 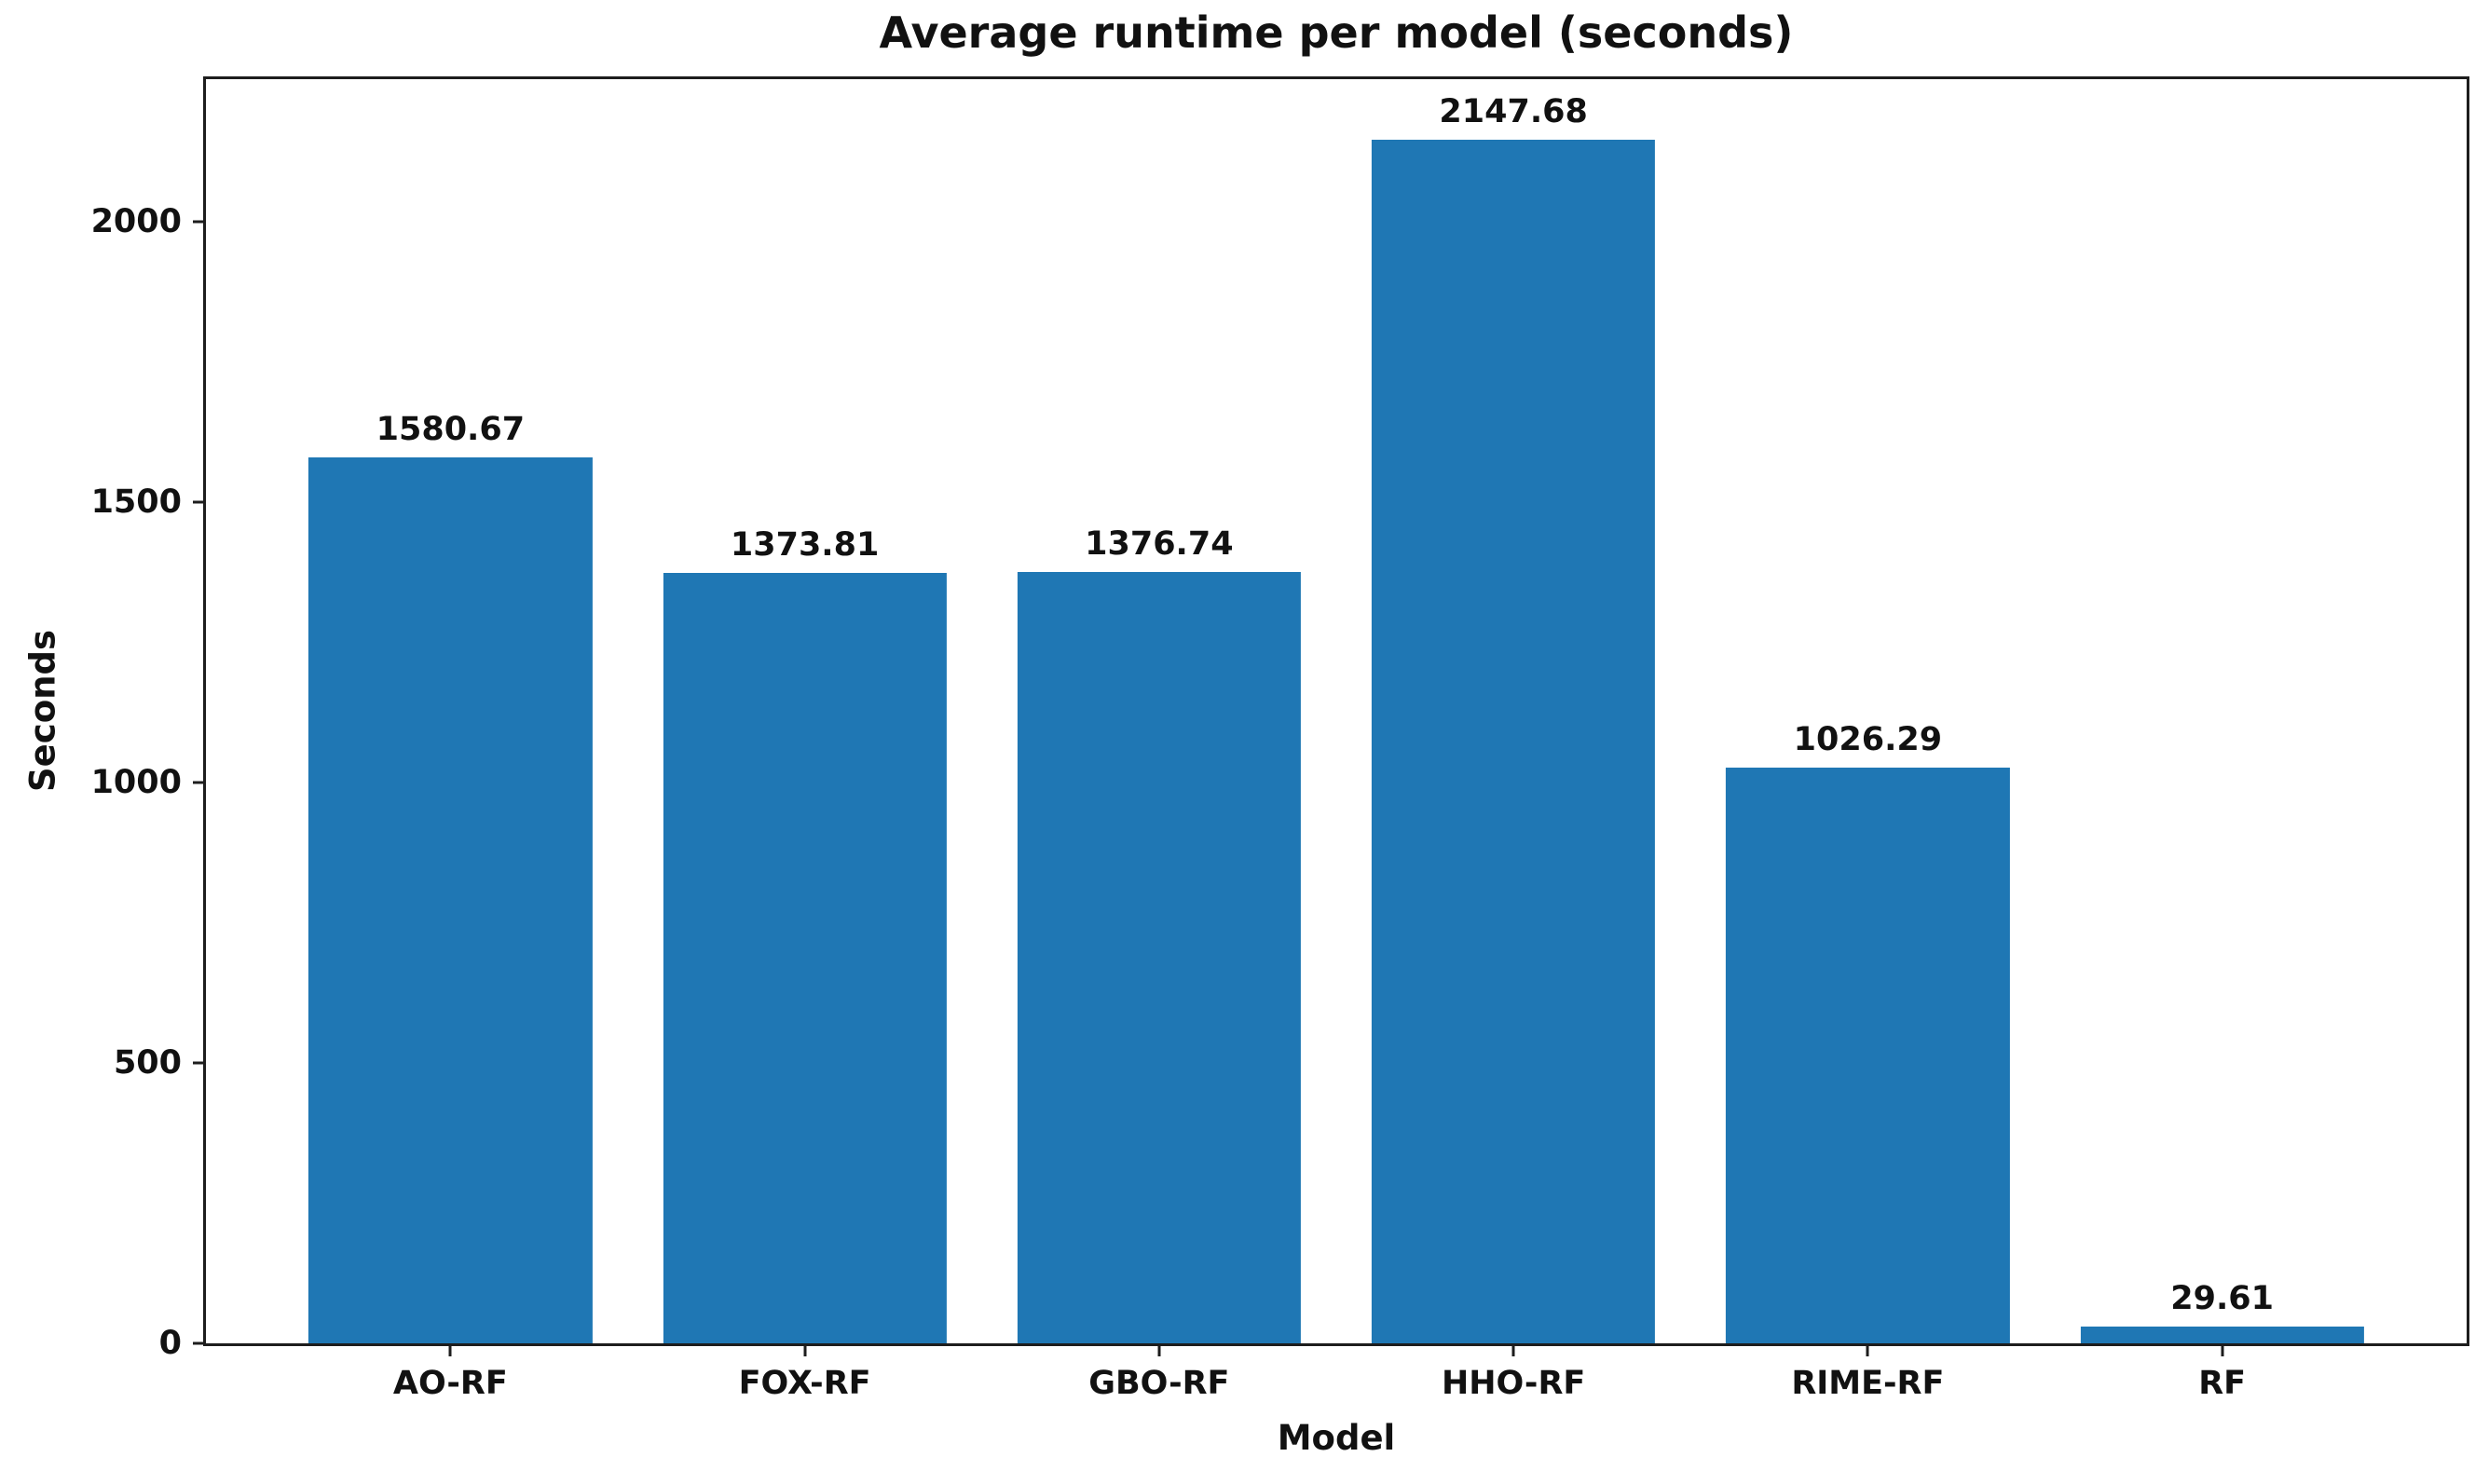 What do you see at coordinates (136, 782) in the screenshot?
I see `y-tick-label-1000: 1000` at bounding box center [136, 782].